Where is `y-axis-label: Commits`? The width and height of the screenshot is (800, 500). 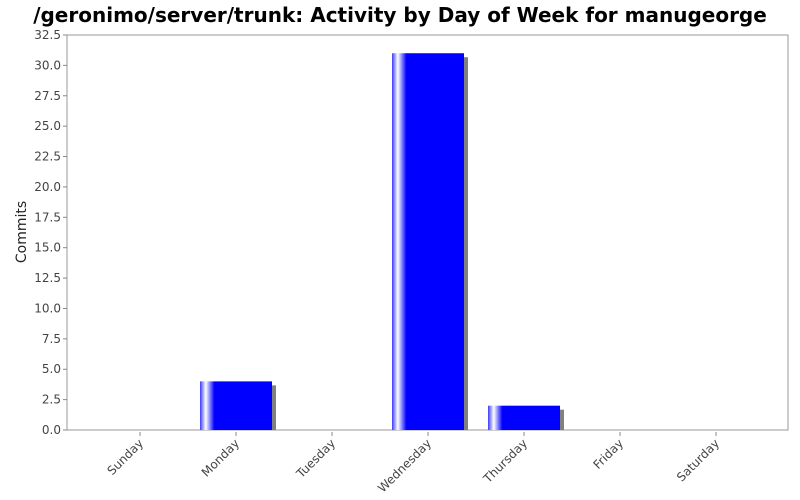
y-axis-label: Commits is located at coordinates (22, 232).